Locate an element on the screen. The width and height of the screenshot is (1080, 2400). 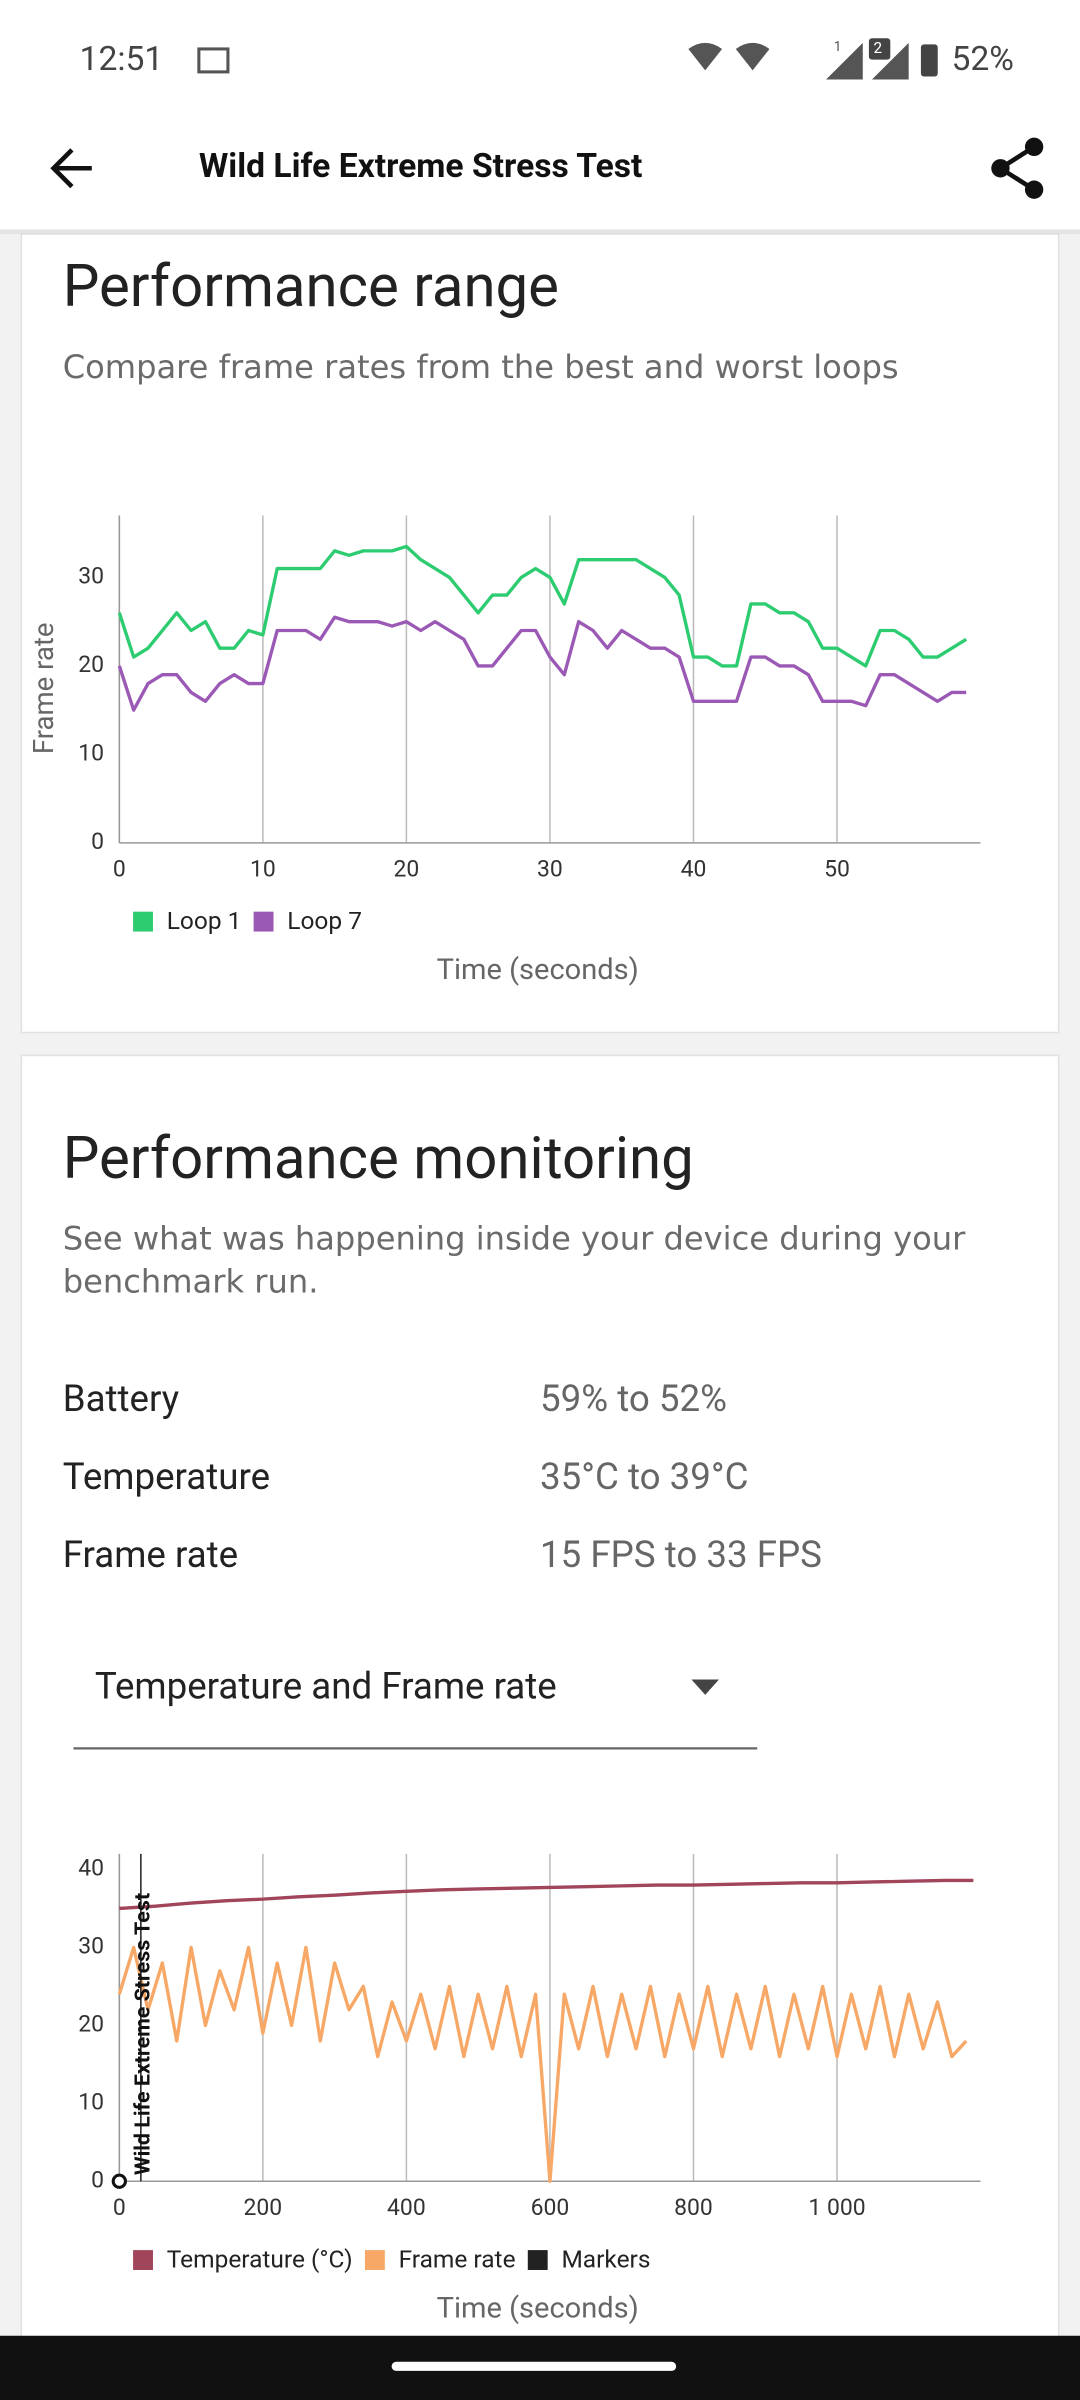
x-tick-label: 1 000 is located at coordinates (836, 2207).